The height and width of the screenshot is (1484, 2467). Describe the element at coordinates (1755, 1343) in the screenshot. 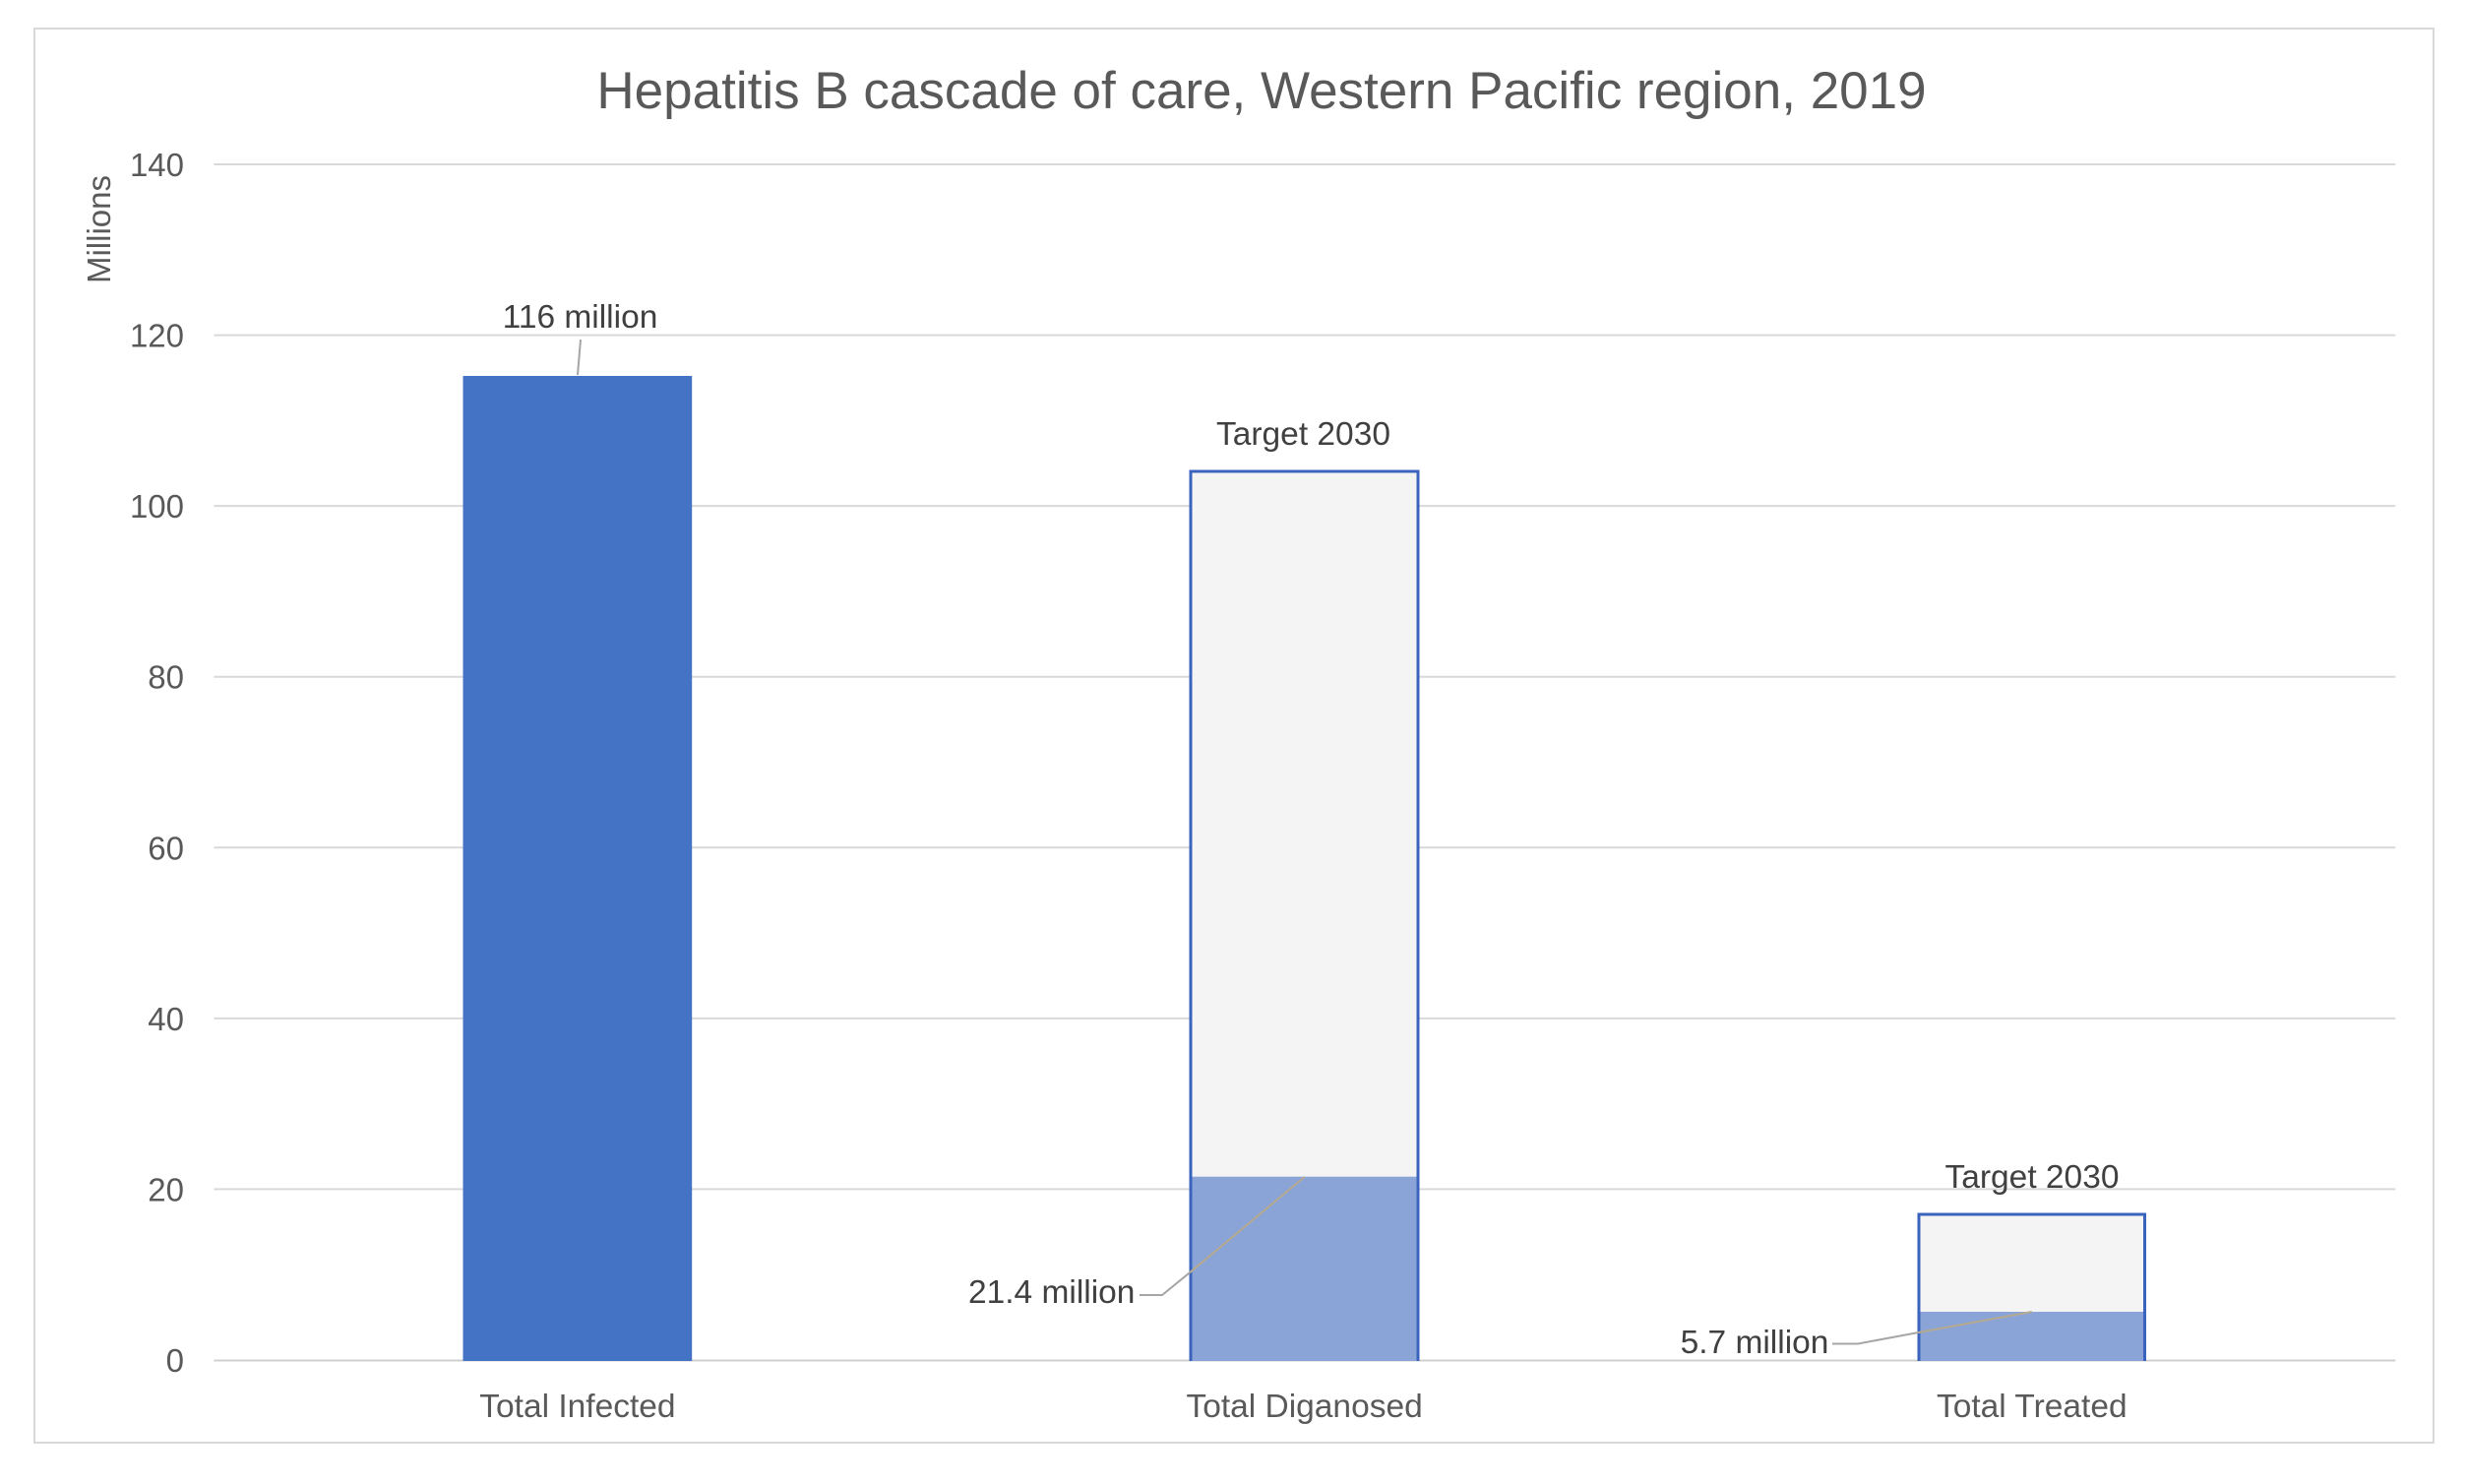

I see `svg-text: 5.7 million` at that location.